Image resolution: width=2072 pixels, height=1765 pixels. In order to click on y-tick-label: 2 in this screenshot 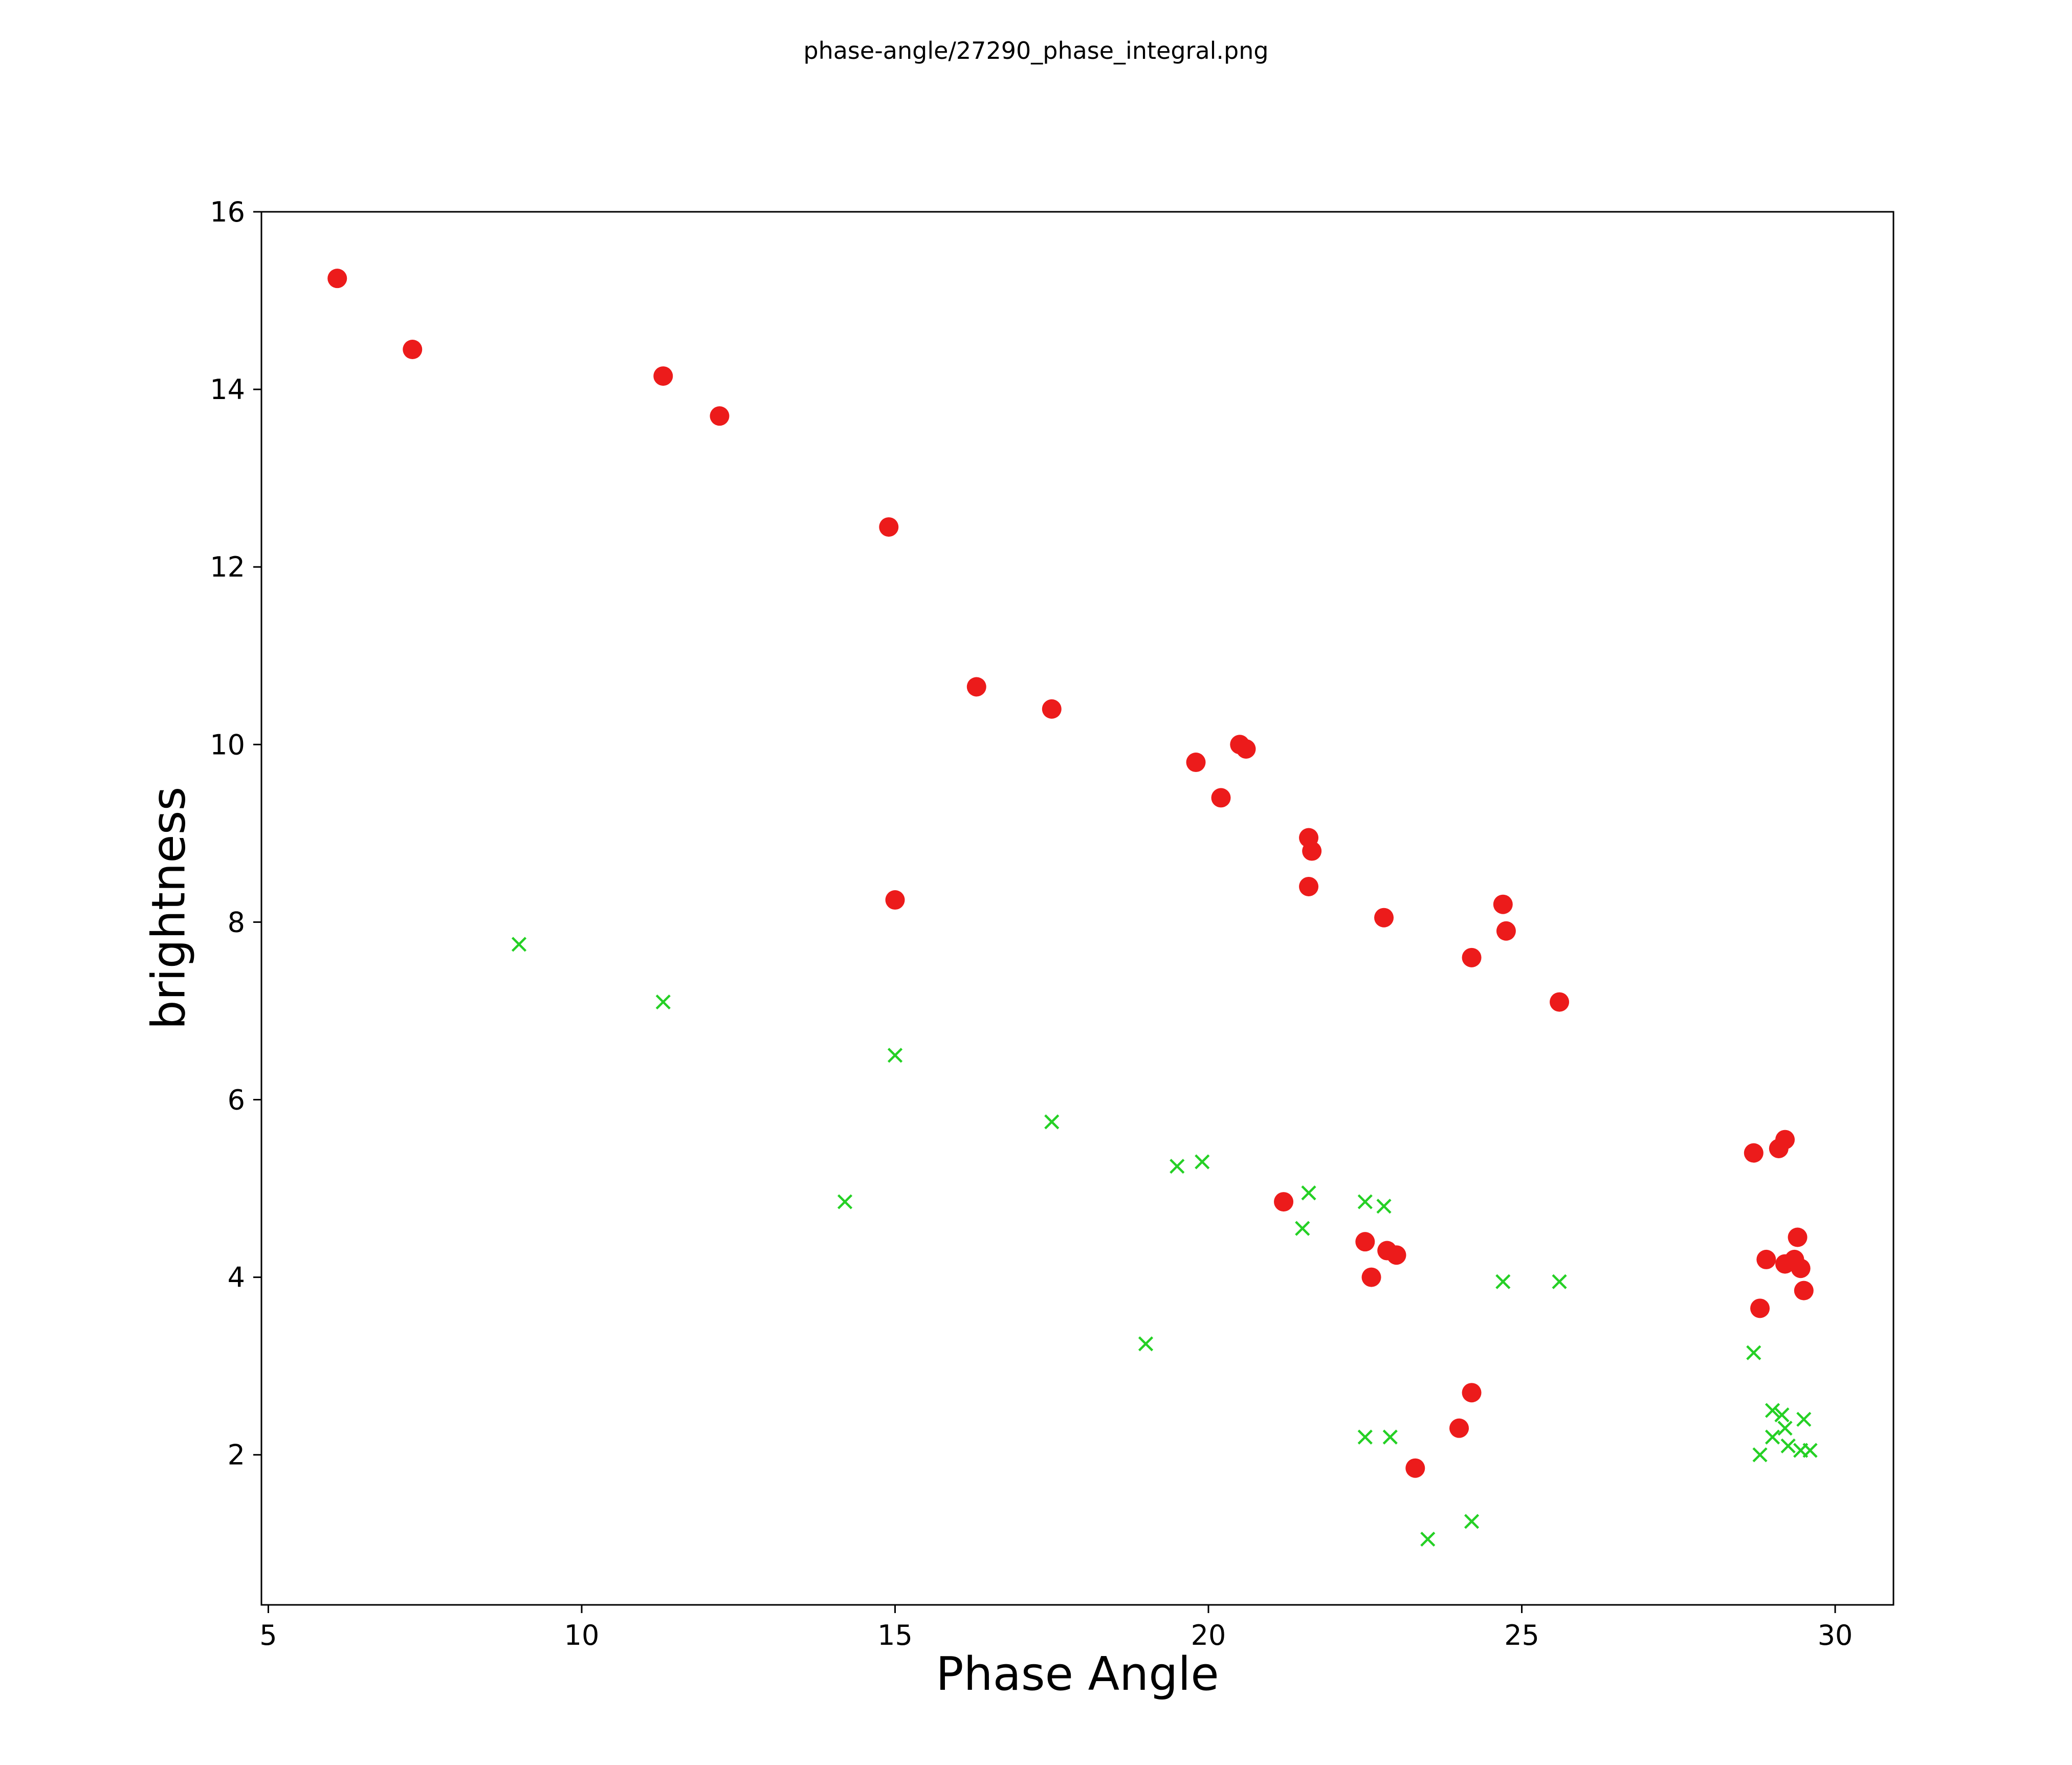, I will do `click(236, 1455)`.